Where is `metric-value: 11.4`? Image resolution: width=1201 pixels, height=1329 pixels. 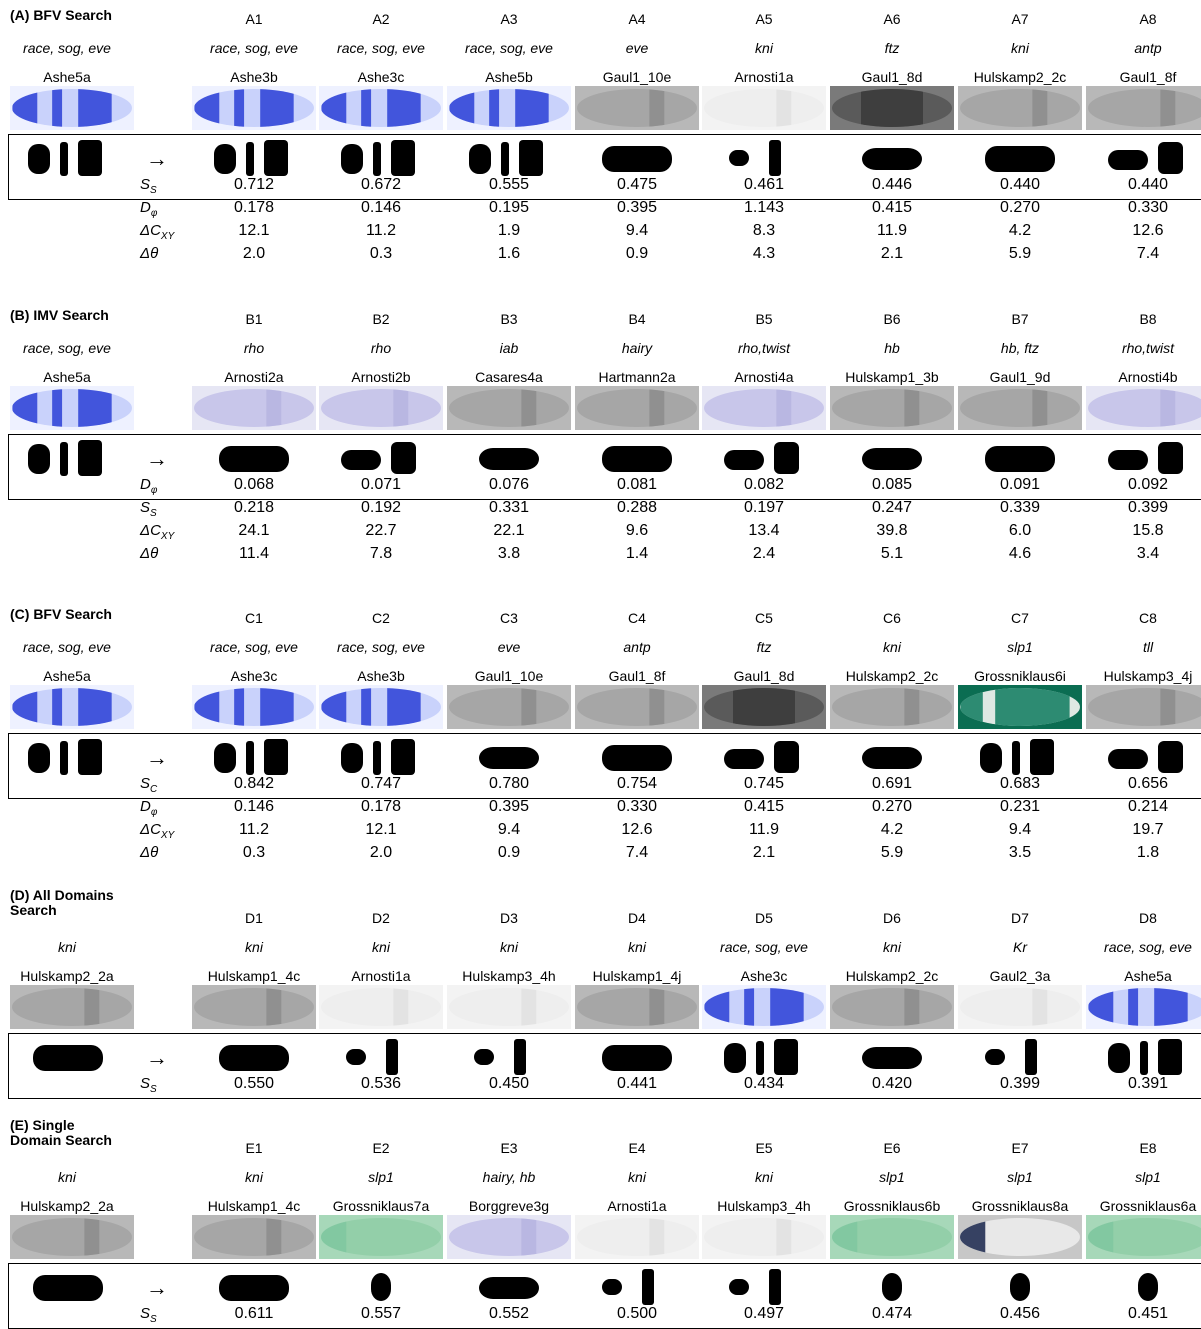 metric-value: 11.4 is located at coordinates (254, 553).